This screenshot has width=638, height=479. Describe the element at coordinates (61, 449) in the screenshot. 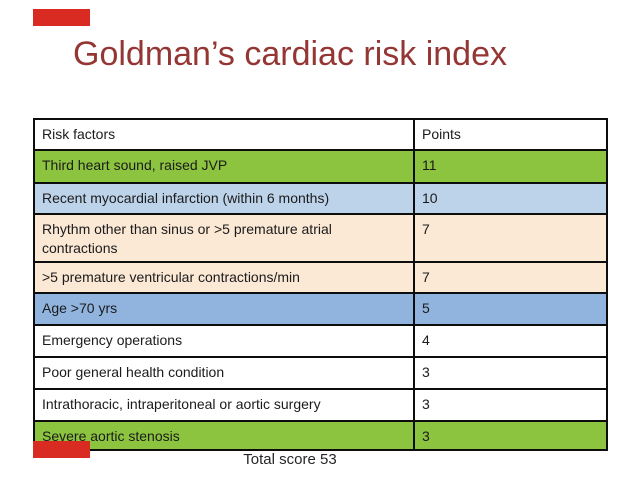

I see `red-accent-bar-bottom` at that location.